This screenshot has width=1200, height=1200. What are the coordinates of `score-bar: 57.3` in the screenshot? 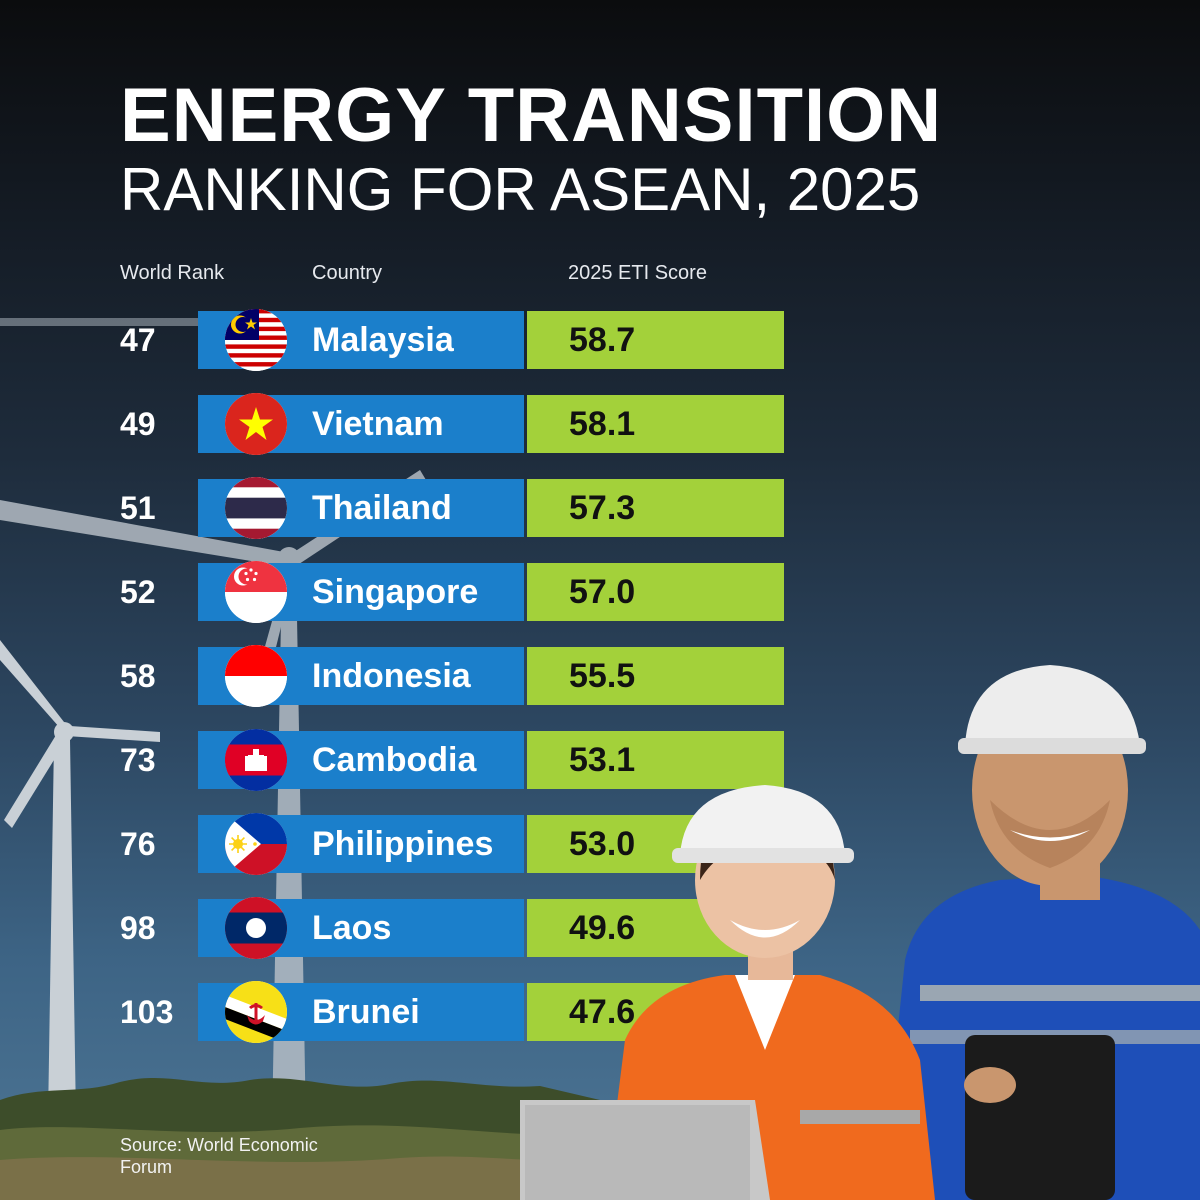 It's located at (655, 508).